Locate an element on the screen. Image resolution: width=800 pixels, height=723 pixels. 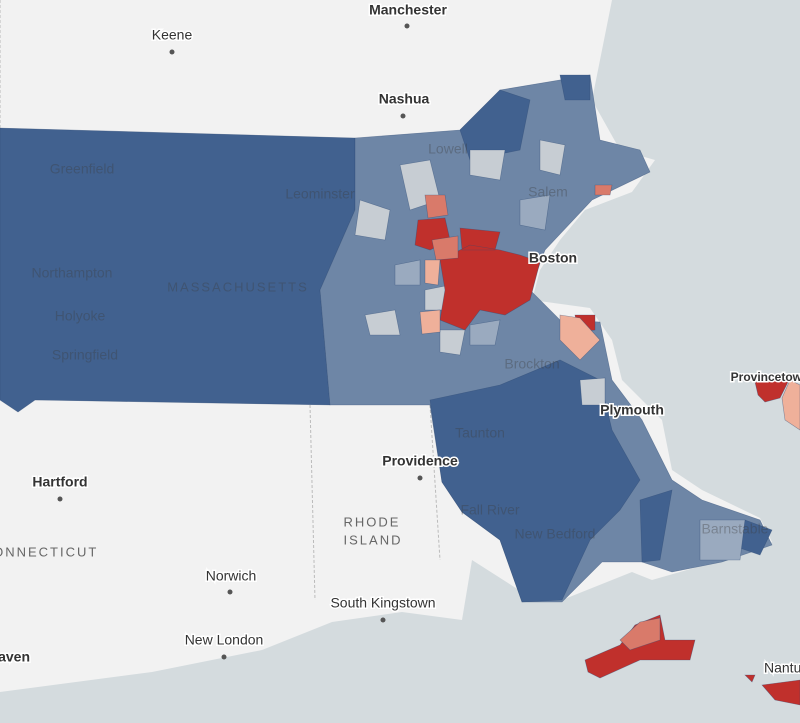
place-label: South Kingstown is located at coordinates (382, 603).